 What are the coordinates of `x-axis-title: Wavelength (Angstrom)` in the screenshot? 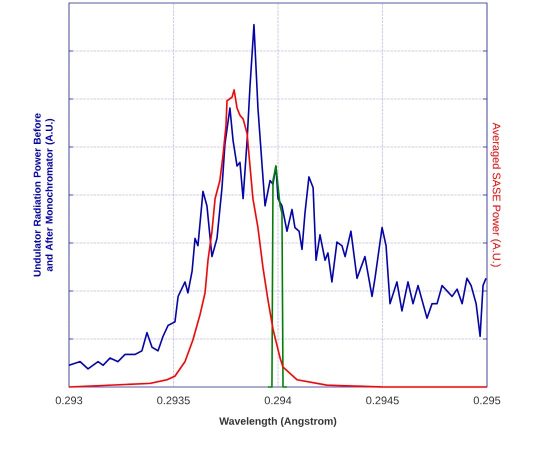 It's located at (277, 422).